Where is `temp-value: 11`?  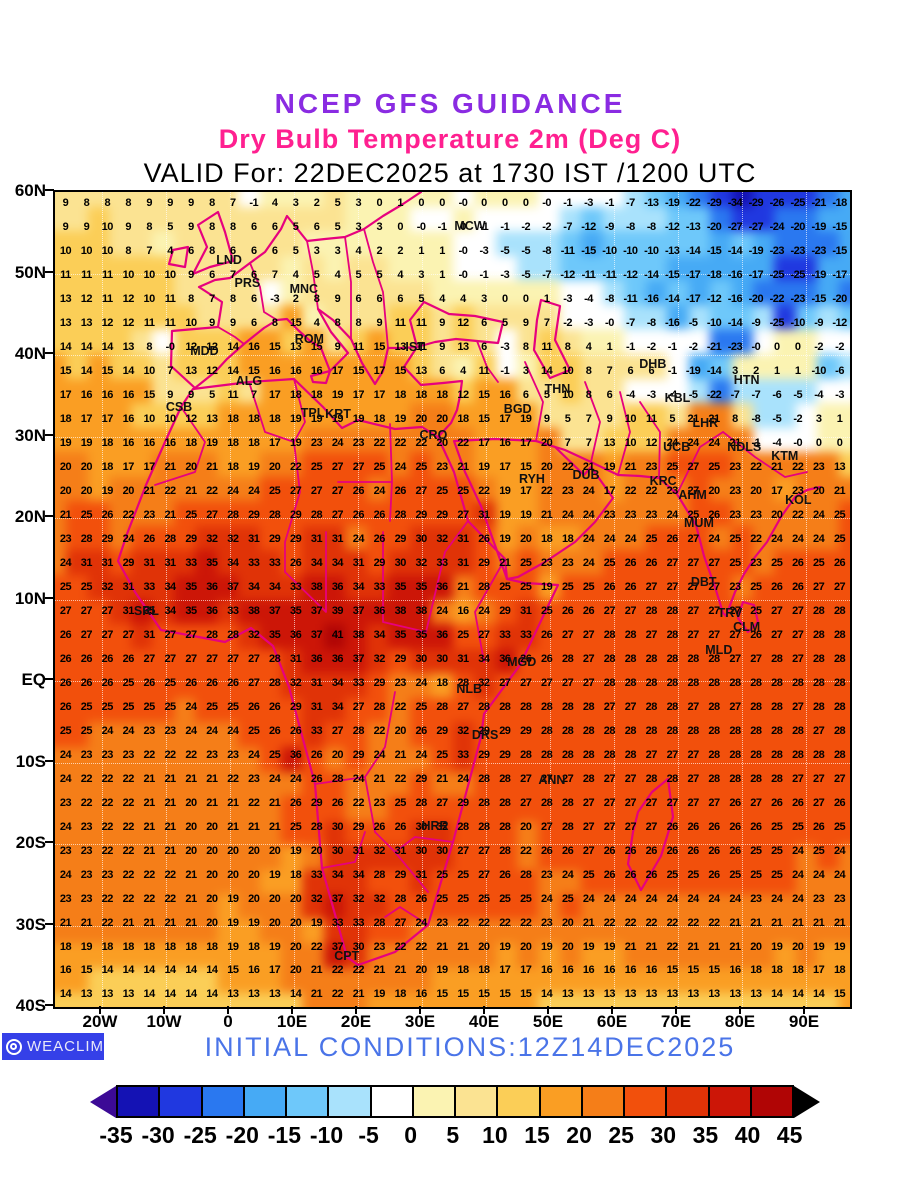
temp-value: 11 is located at coordinates (484, 371).